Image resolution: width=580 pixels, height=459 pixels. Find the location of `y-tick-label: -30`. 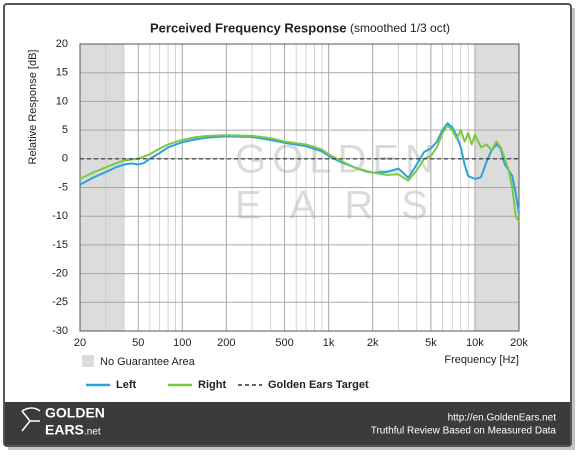

y-tick-label: -30 is located at coordinates (60, 331).